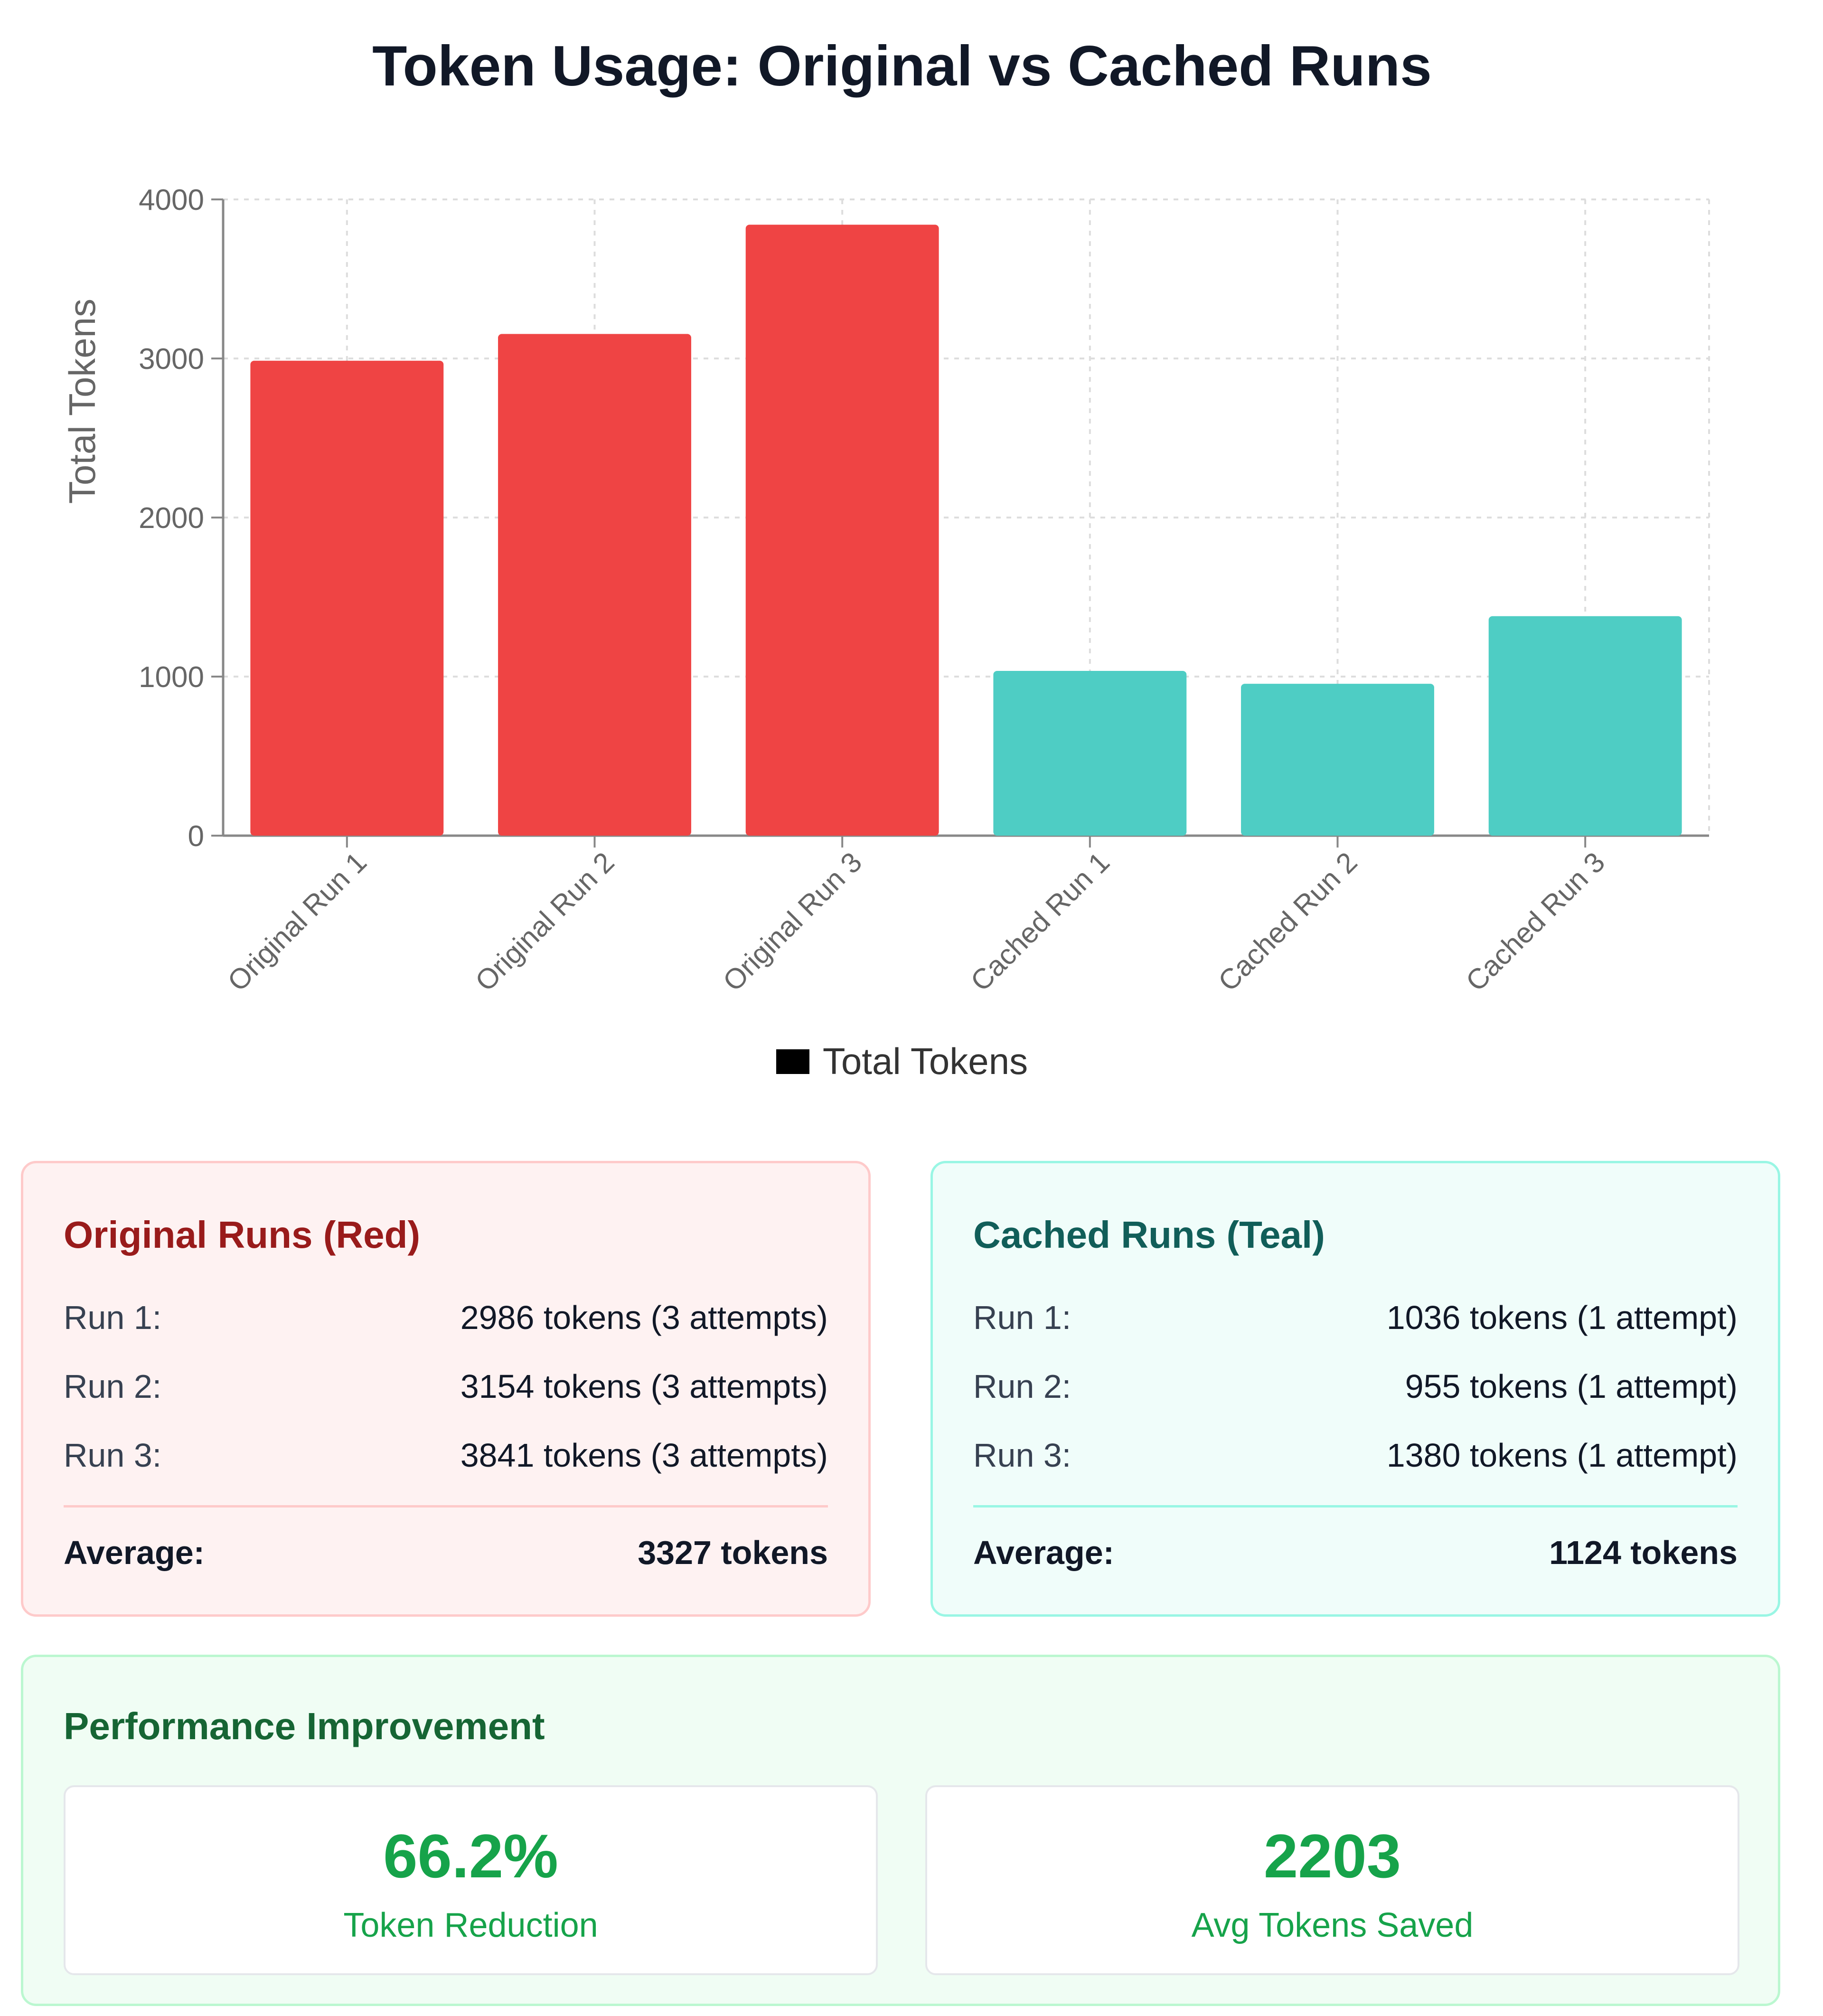  What do you see at coordinates (171, 677) in the screenshot?
I see `y-tick-label: 1000` at bounding box center [171, 677].